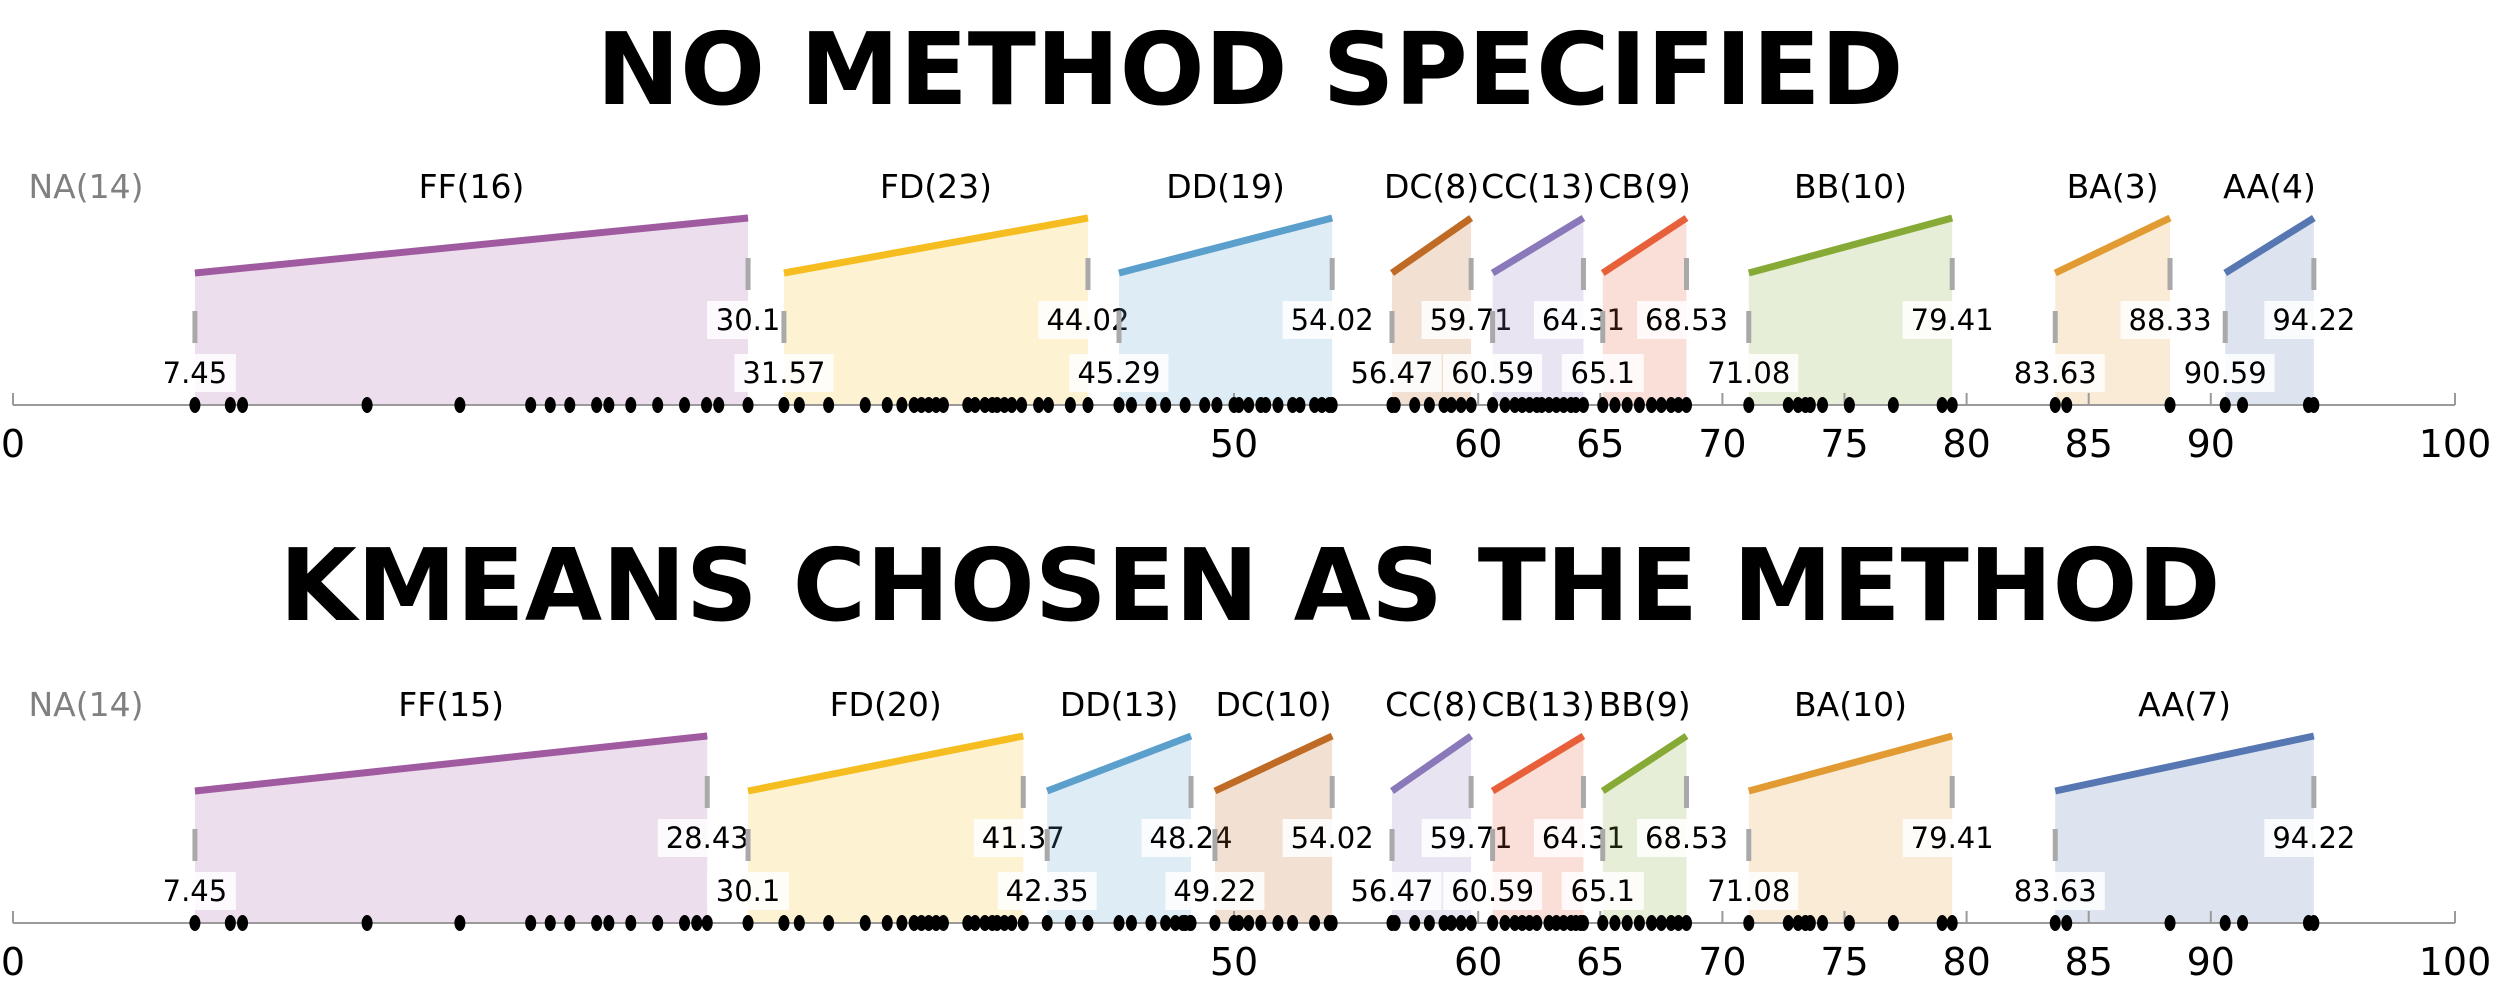  What do you see at coordinates (1952, 320) in the screenshot?
I see `max-label: 79.41` at bounding box center [1952, 320].